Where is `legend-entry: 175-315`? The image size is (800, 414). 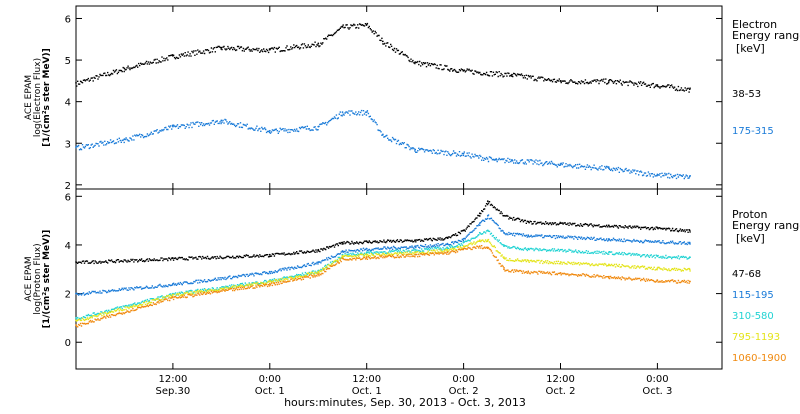 legend-entry: 175-315 is located at coordinates (753, 131).